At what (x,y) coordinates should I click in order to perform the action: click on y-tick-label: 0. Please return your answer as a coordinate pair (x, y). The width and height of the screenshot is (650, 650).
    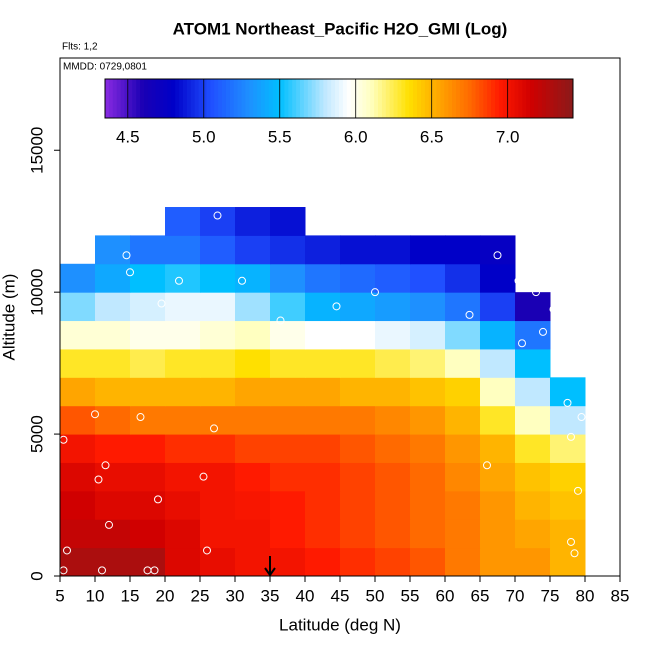
    Looking at the image, I should click on (36, 575).